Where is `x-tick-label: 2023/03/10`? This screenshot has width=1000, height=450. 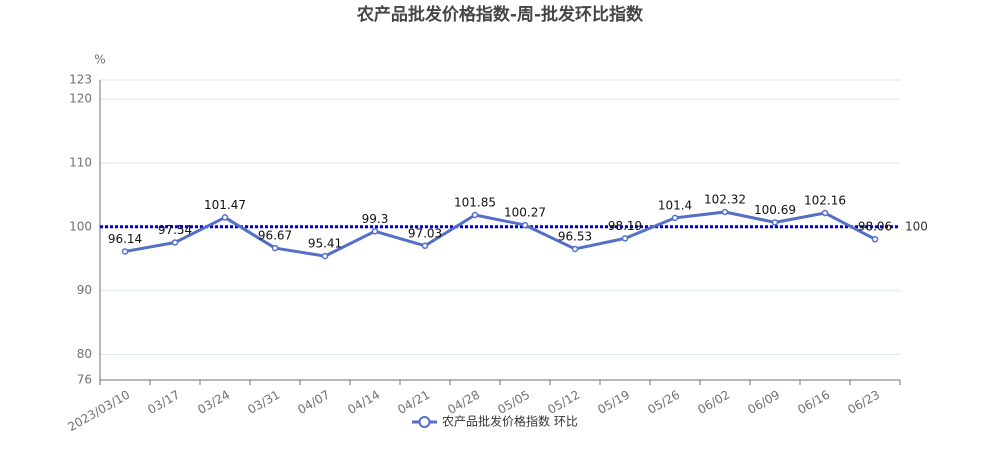 x-tick-label: 2023/03/10 is located at coordinates (98, 411).